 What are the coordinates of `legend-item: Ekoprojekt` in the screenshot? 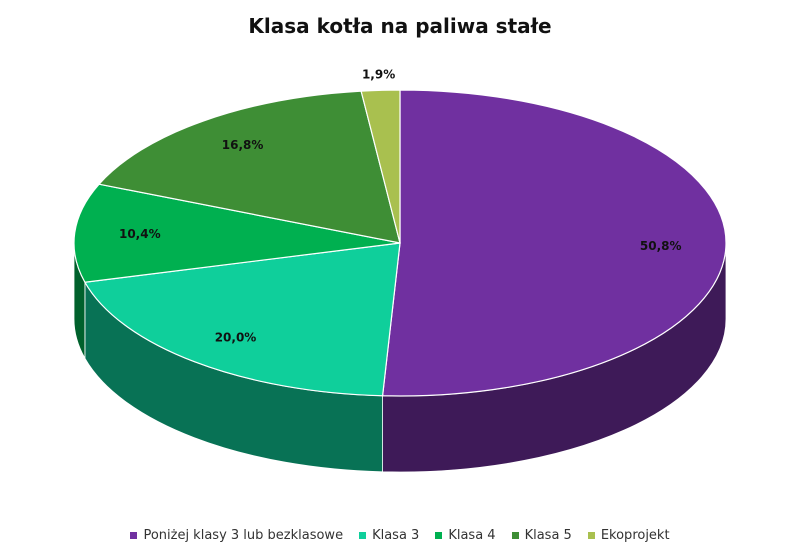 It's located at (628, 535).